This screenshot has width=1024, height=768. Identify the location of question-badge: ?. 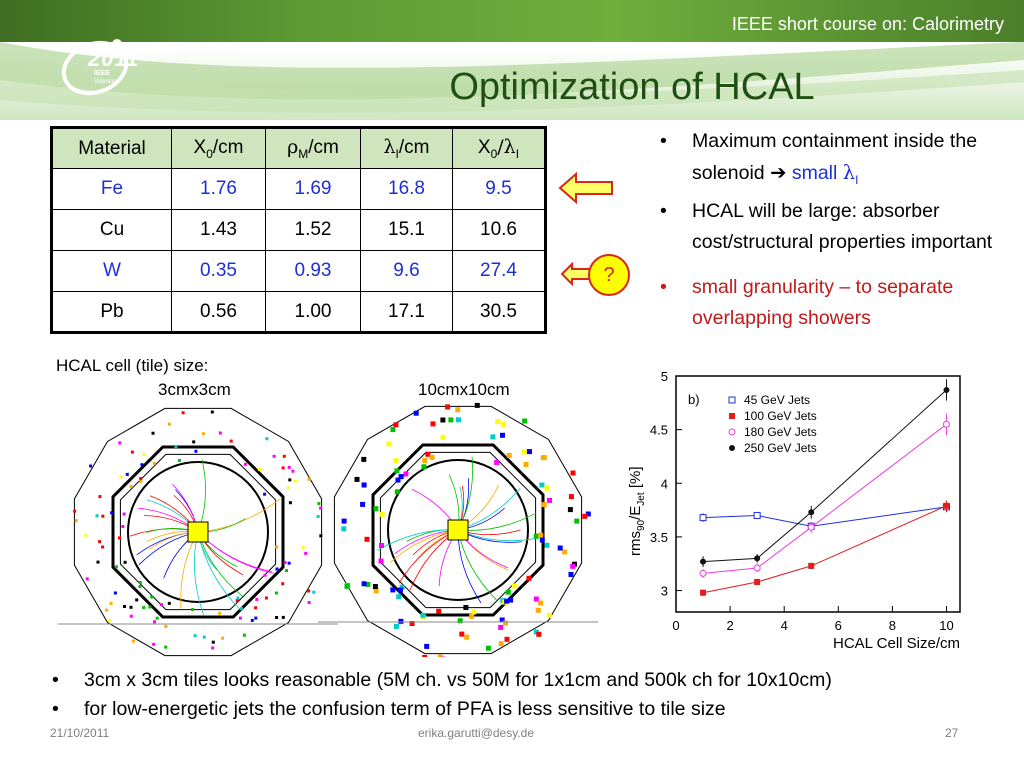
(609, 275).